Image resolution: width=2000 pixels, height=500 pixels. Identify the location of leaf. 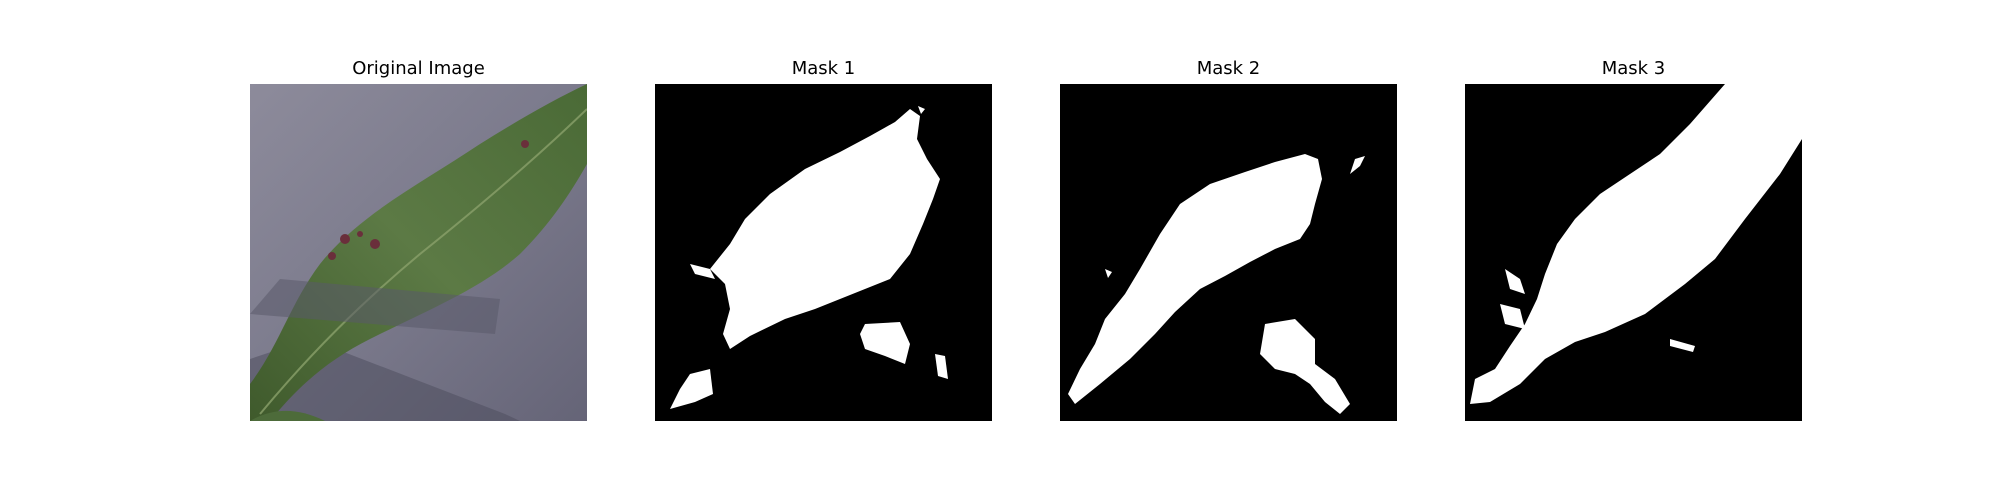
(418, 252).